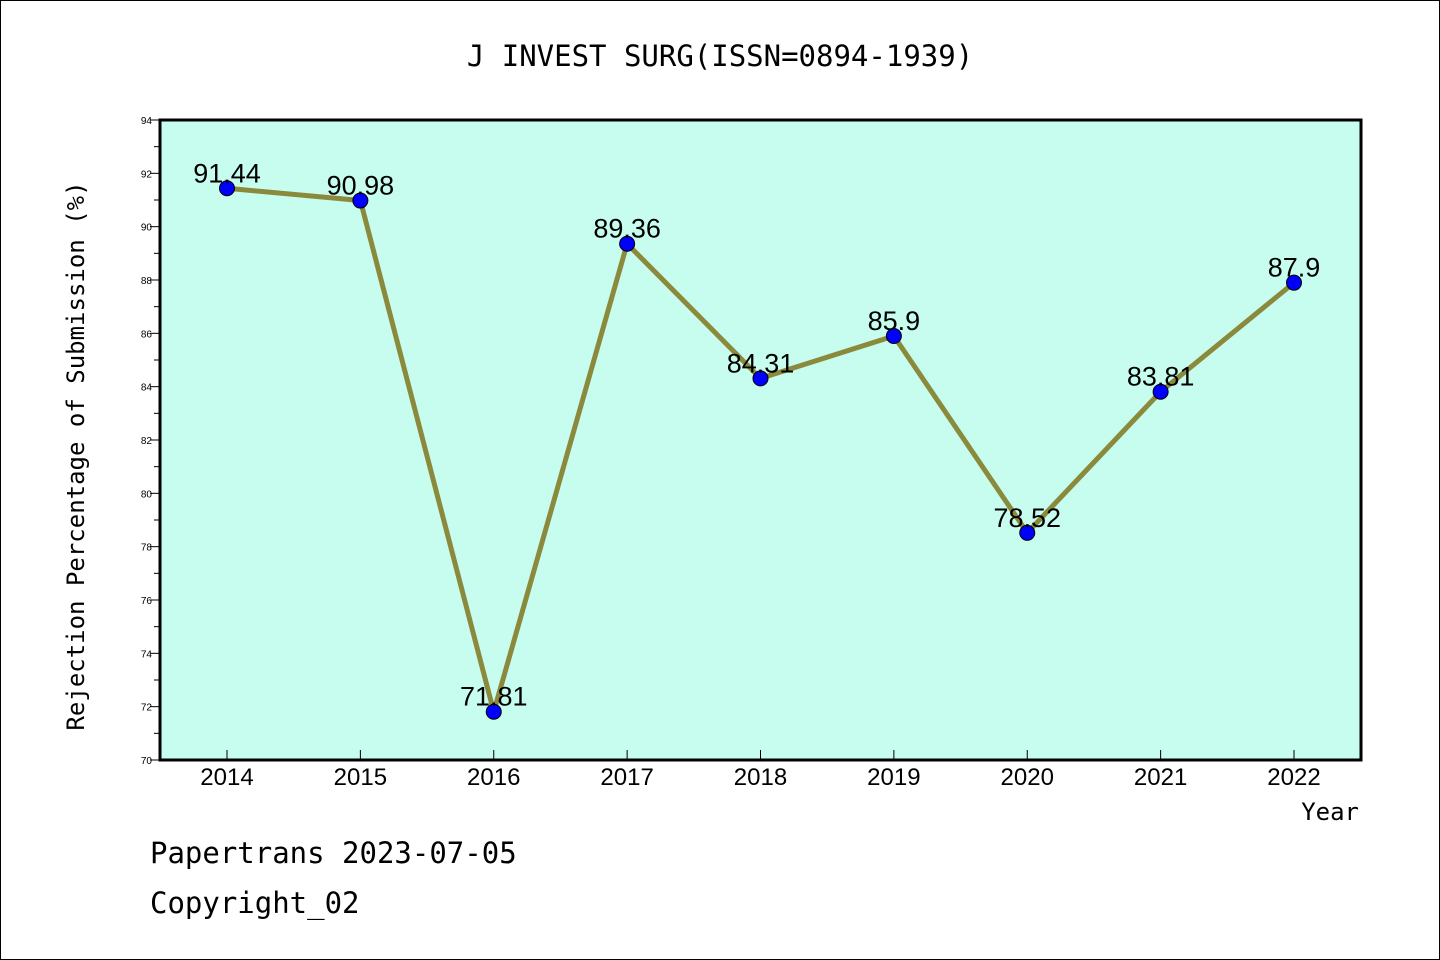 The width and height of the screenshot is (1440, 960). Describe the element at coordinates (1160, 777) in the screenshot. I see `x-tick-label: 2021` at that location.